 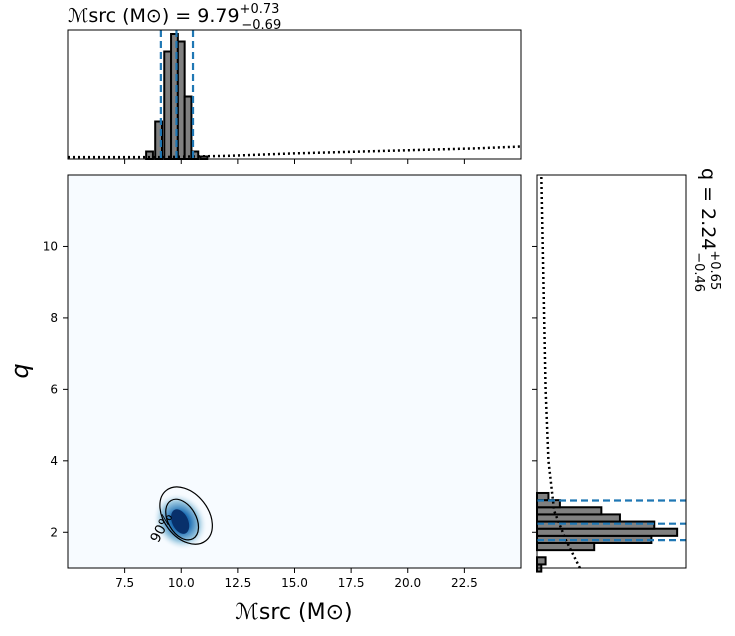 I want to click on x-tick-label: 15.0, so click(x=294, y=583).